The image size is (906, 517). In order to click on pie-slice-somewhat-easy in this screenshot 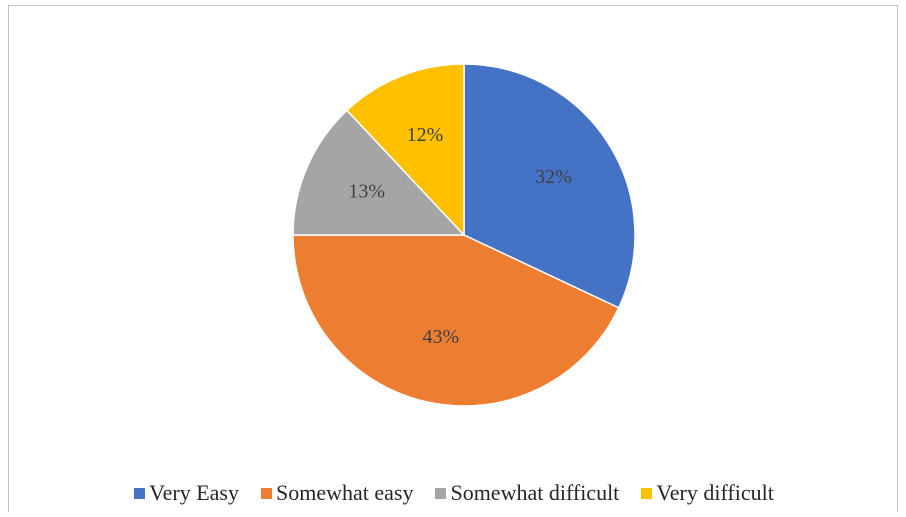, I will do `click(456, 320)`.